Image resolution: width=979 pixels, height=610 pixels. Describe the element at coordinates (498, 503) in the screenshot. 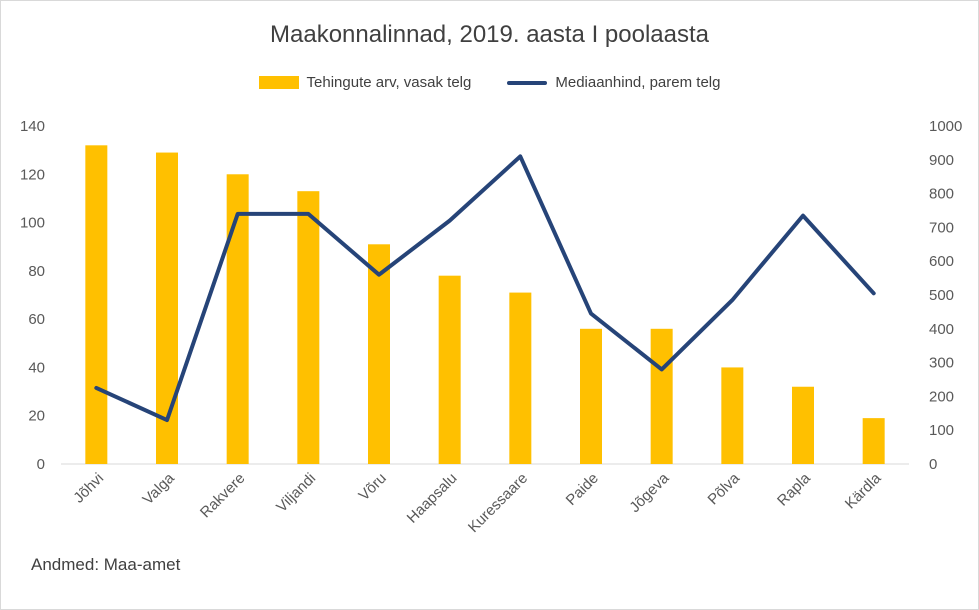

I see `x-tick-label: Kuressaare` at that location.